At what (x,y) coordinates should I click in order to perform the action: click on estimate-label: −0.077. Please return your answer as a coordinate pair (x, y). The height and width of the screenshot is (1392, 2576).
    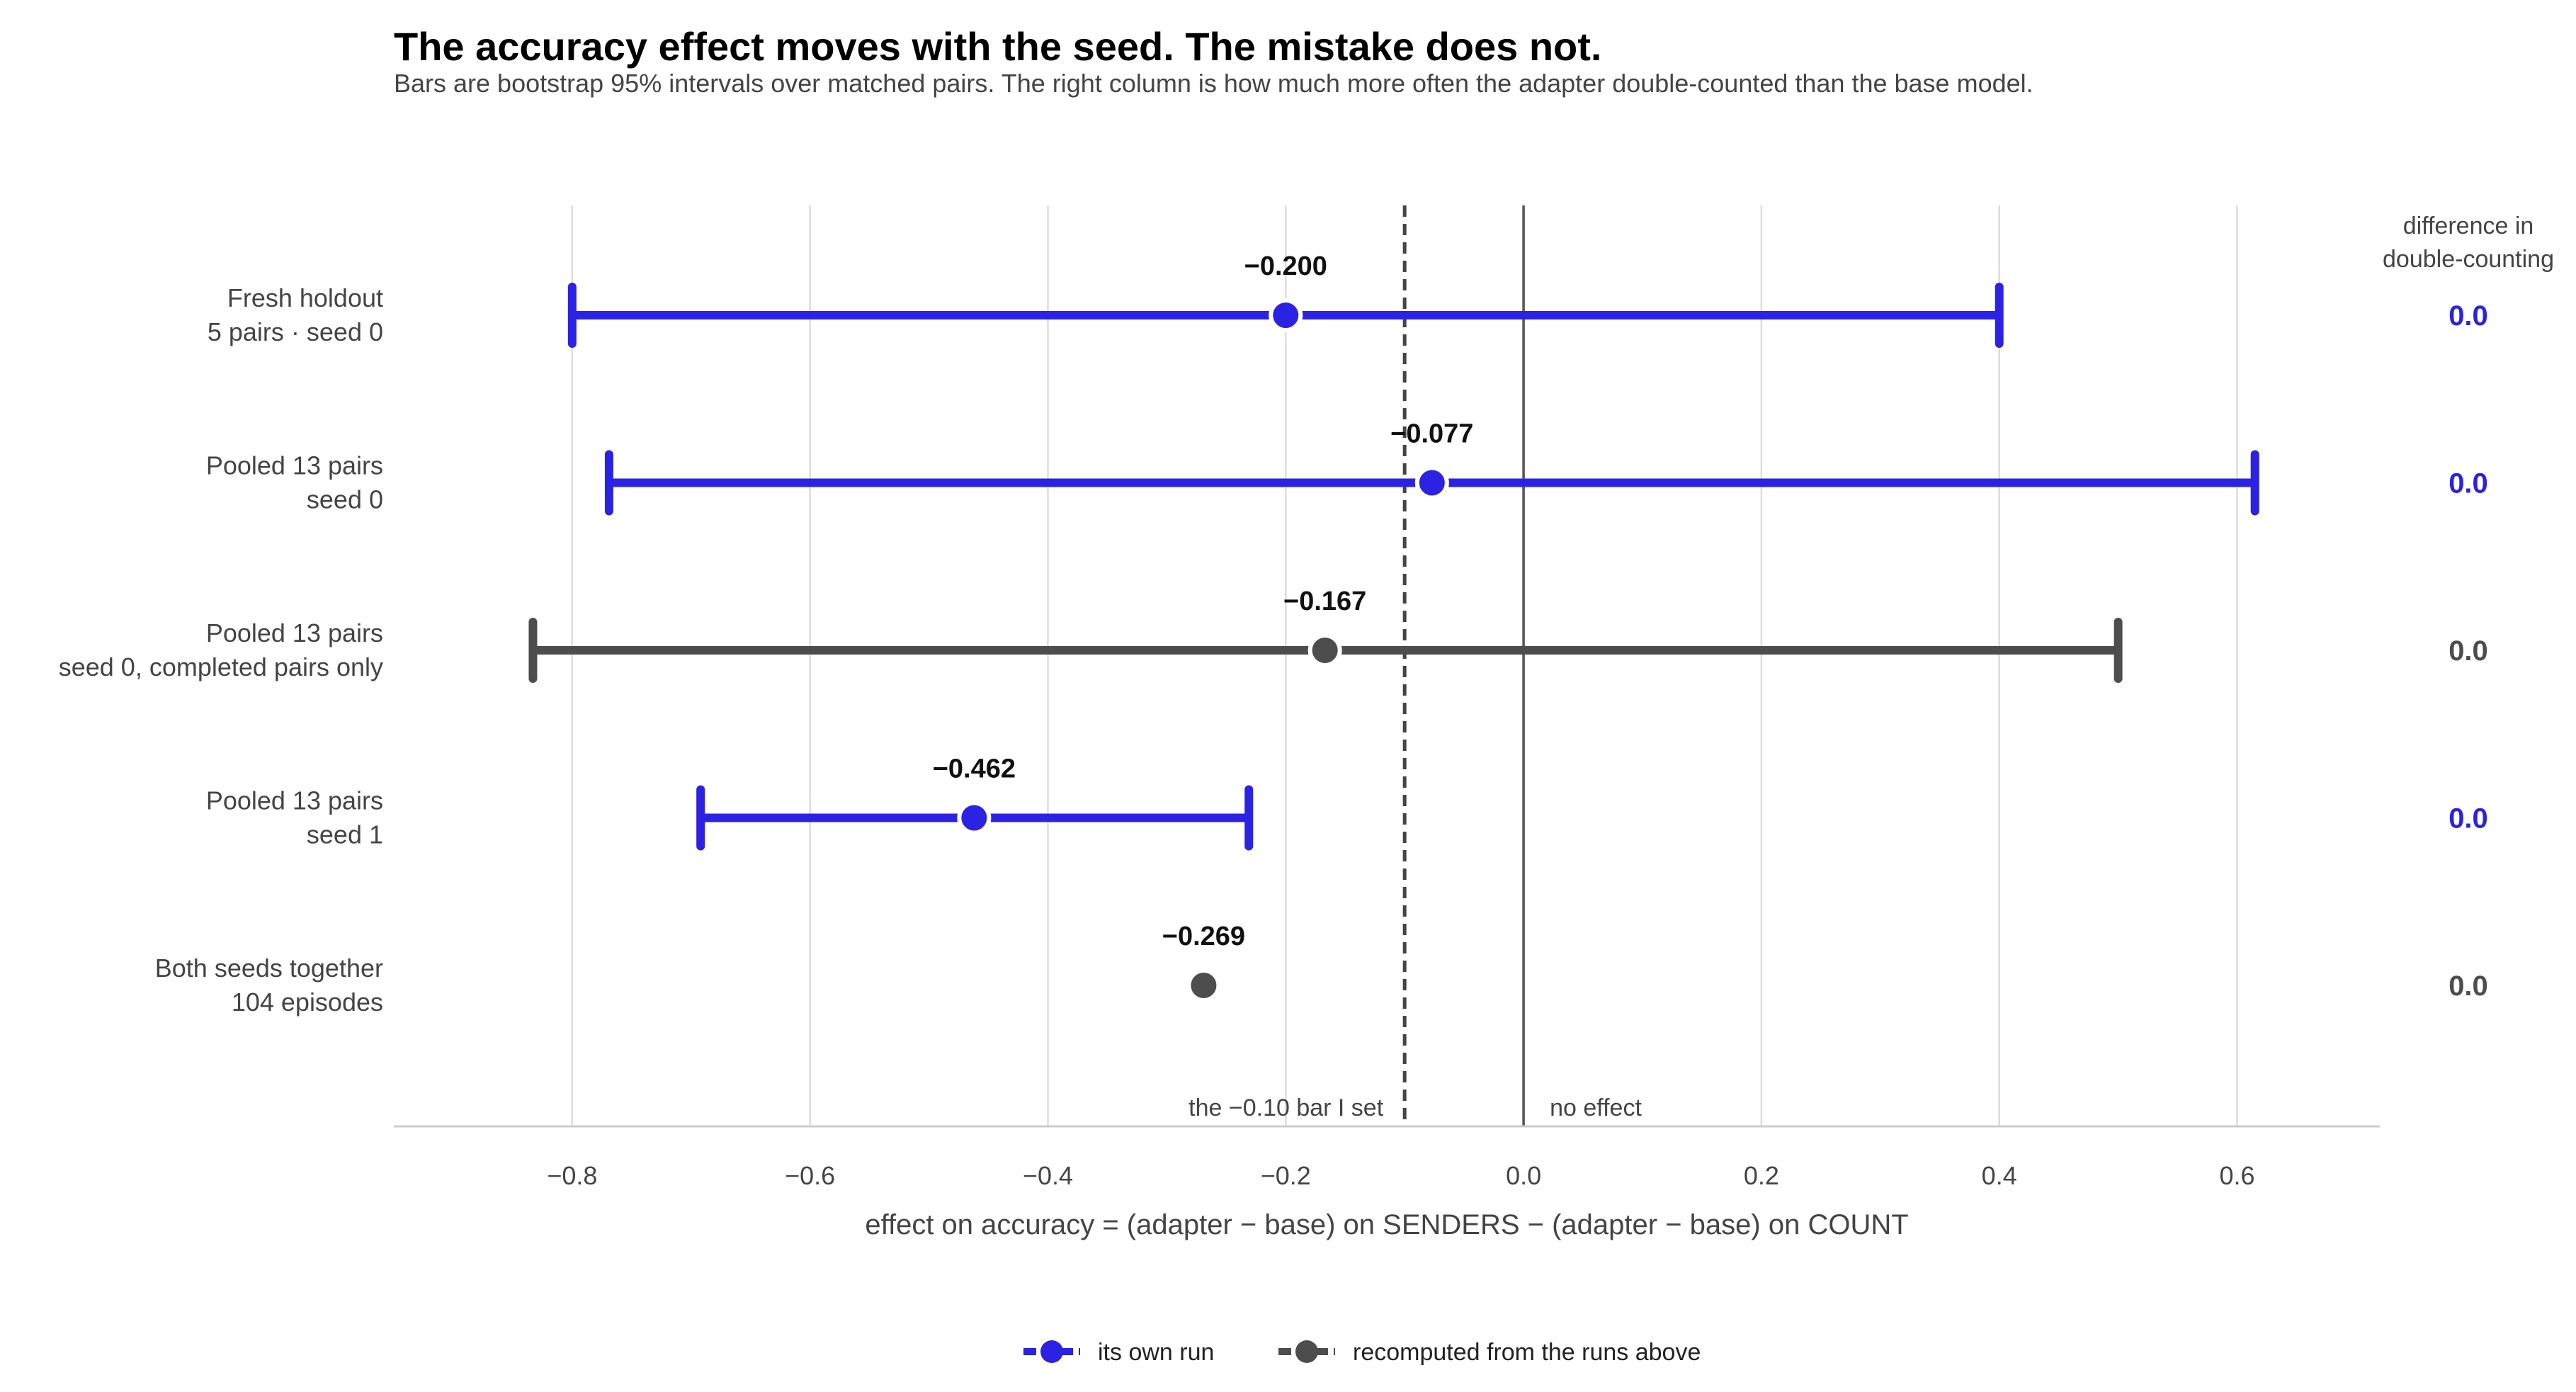
    Looking at the image, I should click on (1431, 434).